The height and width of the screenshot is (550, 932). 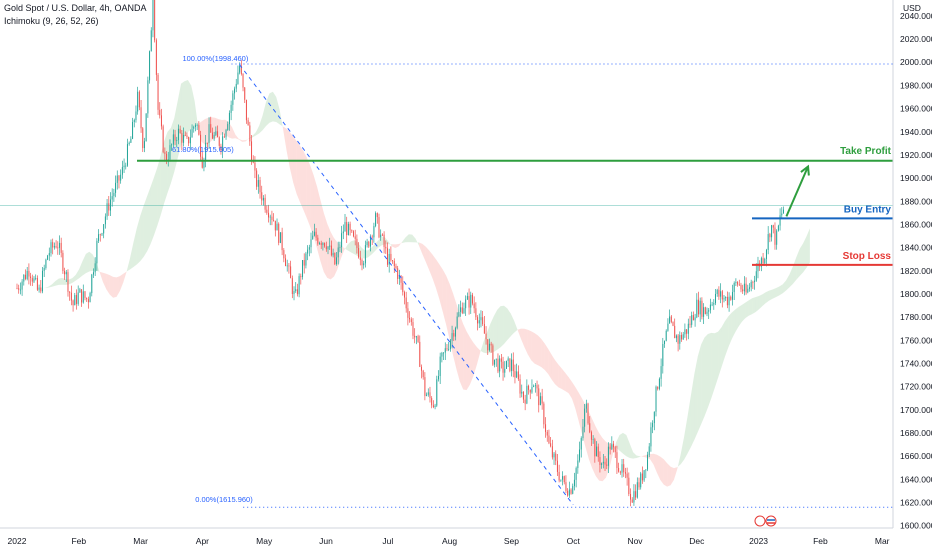 I want to click on y-tick-label: 1600.000, so click(x=916, y=526).